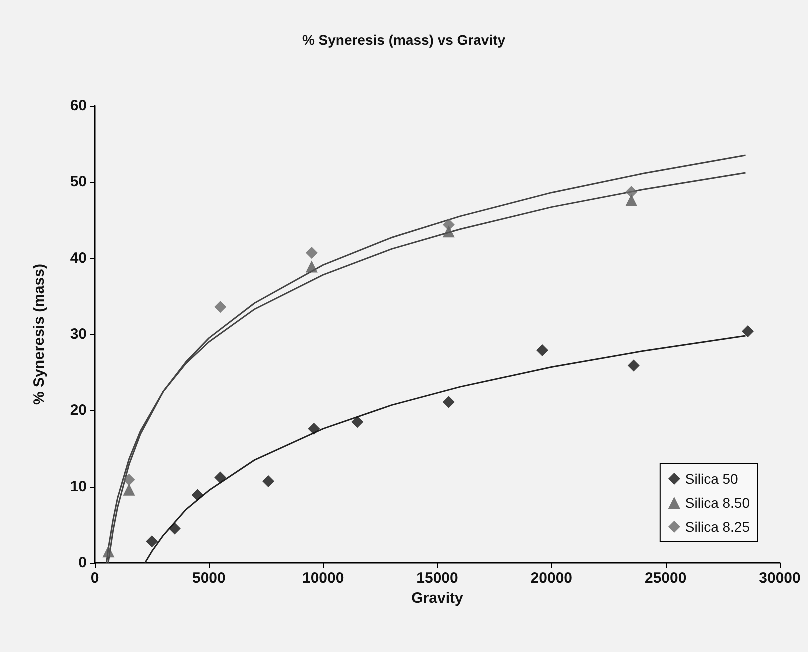  Describe the element at coordinates (438, 598) in the screenshot. I see `x-axis-title: Gravity` at that location.